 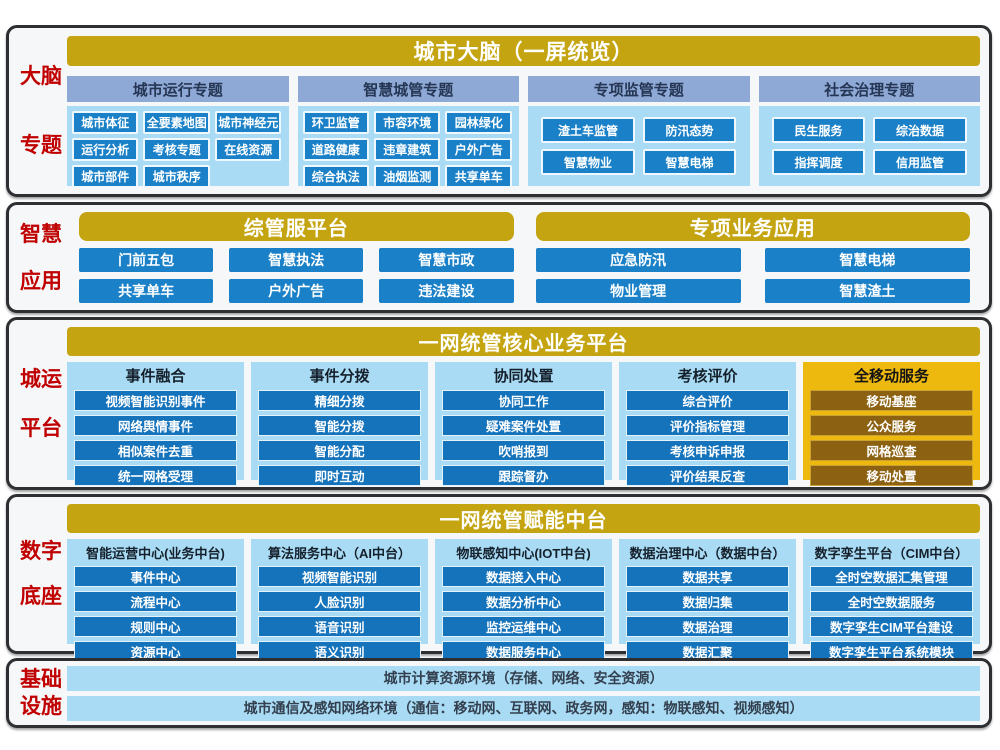 I want to click on core-button: 公众服务, so click(x=891, y=425).